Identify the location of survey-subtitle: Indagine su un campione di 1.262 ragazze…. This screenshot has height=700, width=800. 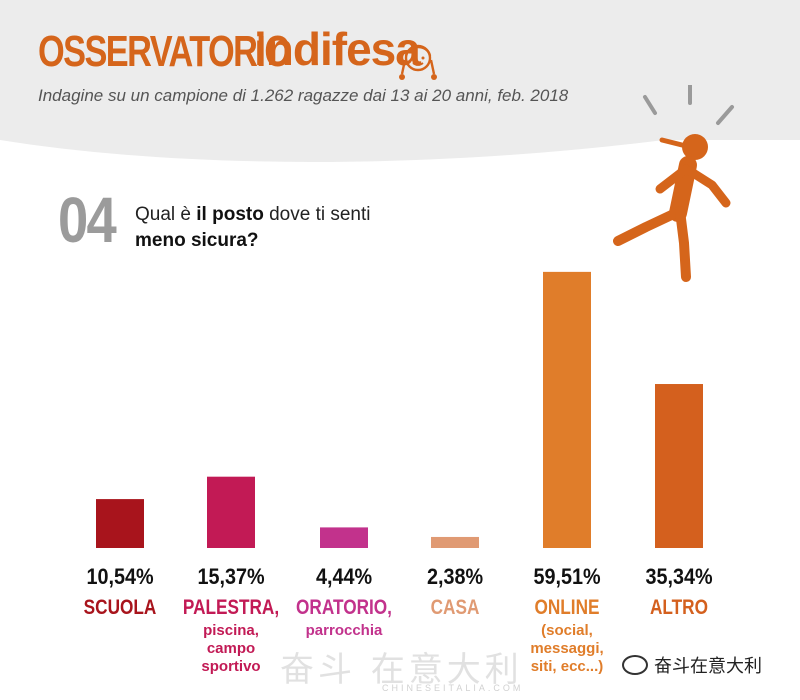
(303, 95).